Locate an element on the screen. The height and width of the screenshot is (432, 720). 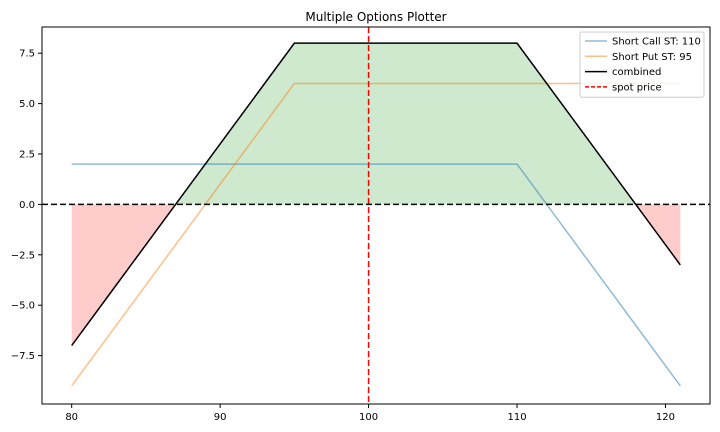
y-tick-label-4: 2.5 is located at coordinates (27, 155).